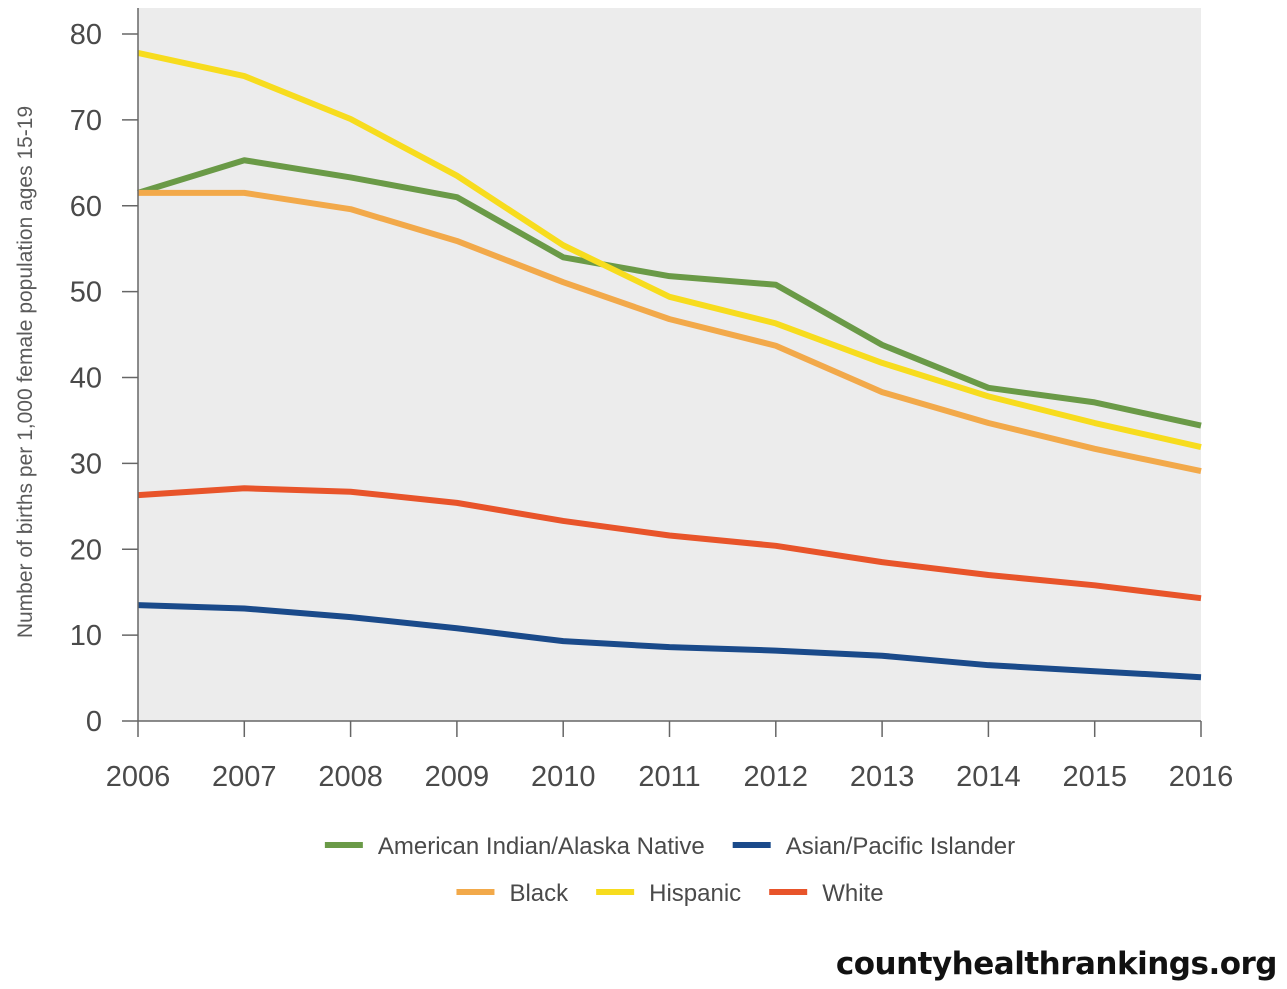 The image size is (1287, 989). What do you see at coordinates (457, 777) in the screenshot?
I see `x-tick-label: 2009` at bounding box center [457, 777].